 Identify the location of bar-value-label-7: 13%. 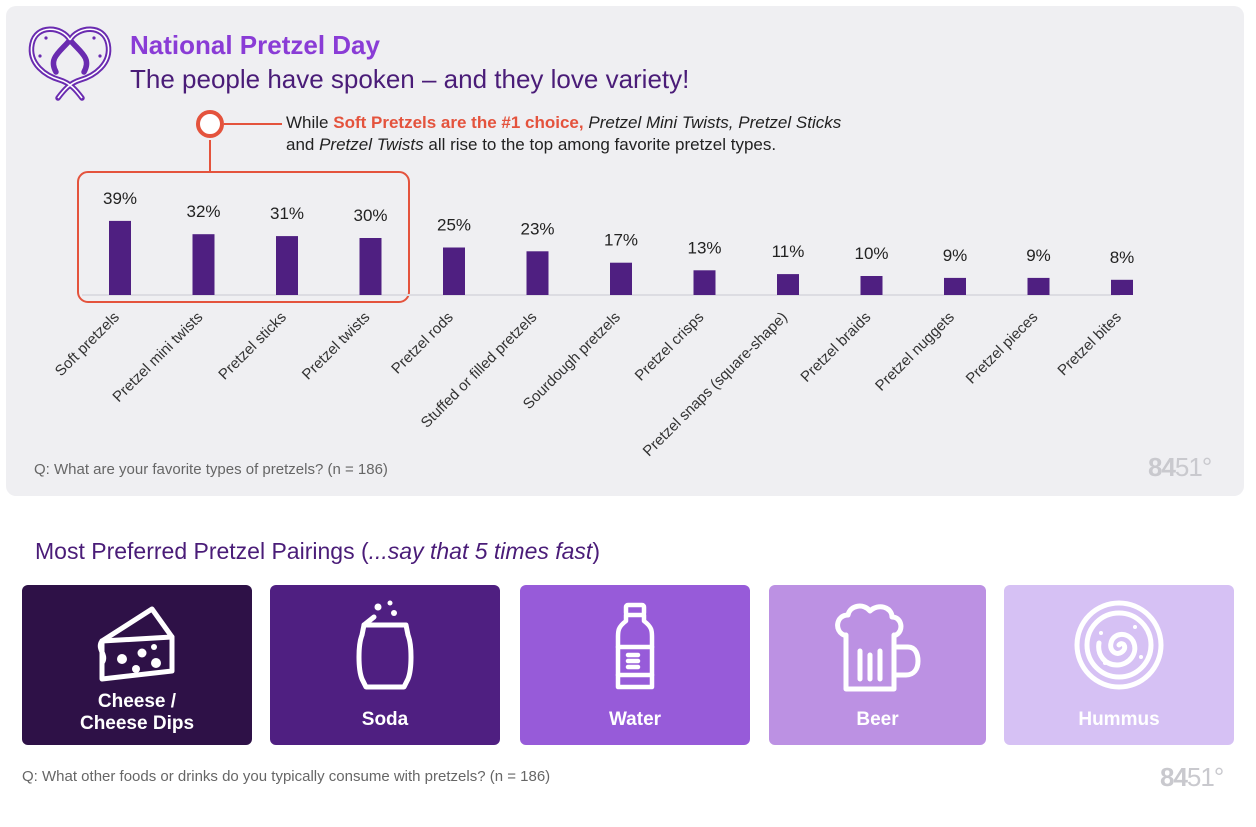
(704, 247).